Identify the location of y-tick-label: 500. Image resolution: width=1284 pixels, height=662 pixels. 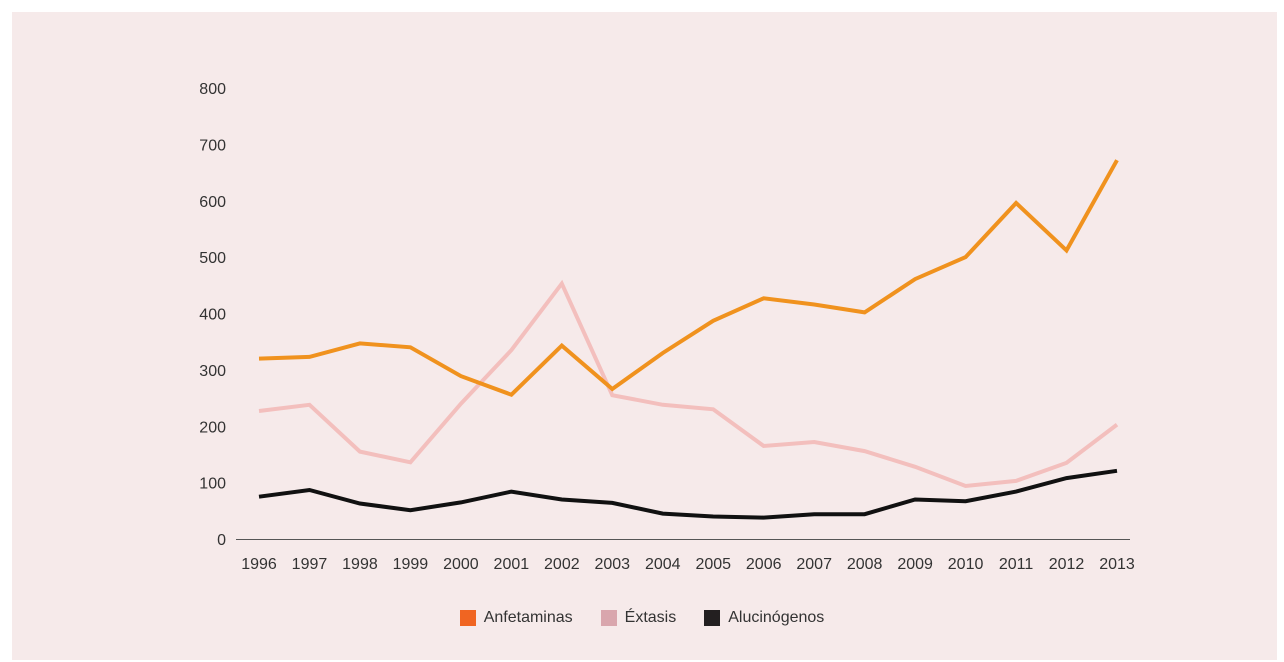
(212, 258).